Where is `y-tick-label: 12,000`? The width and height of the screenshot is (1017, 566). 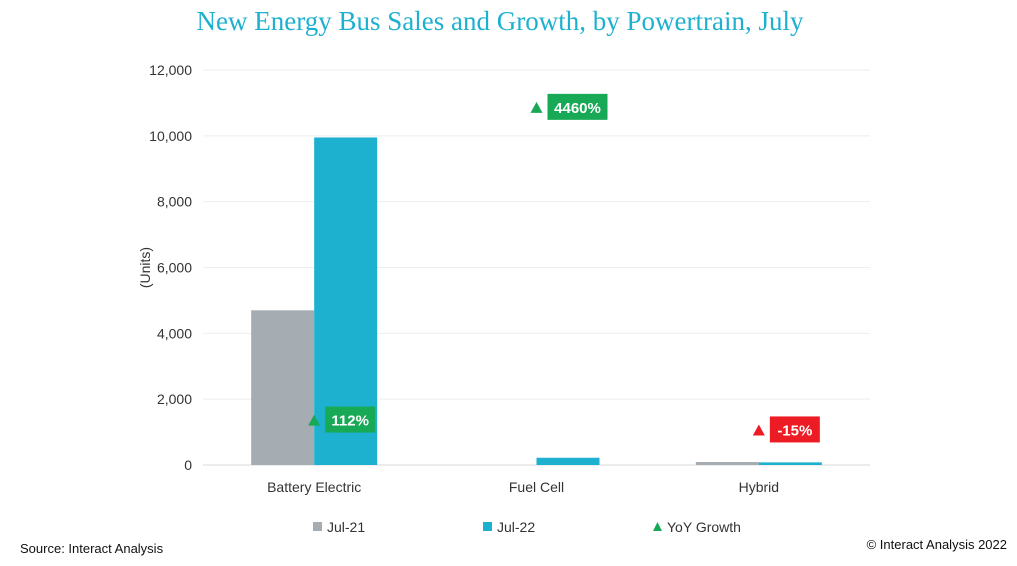 y-tick-label: 12,000 is located at coordinates (170, 70).